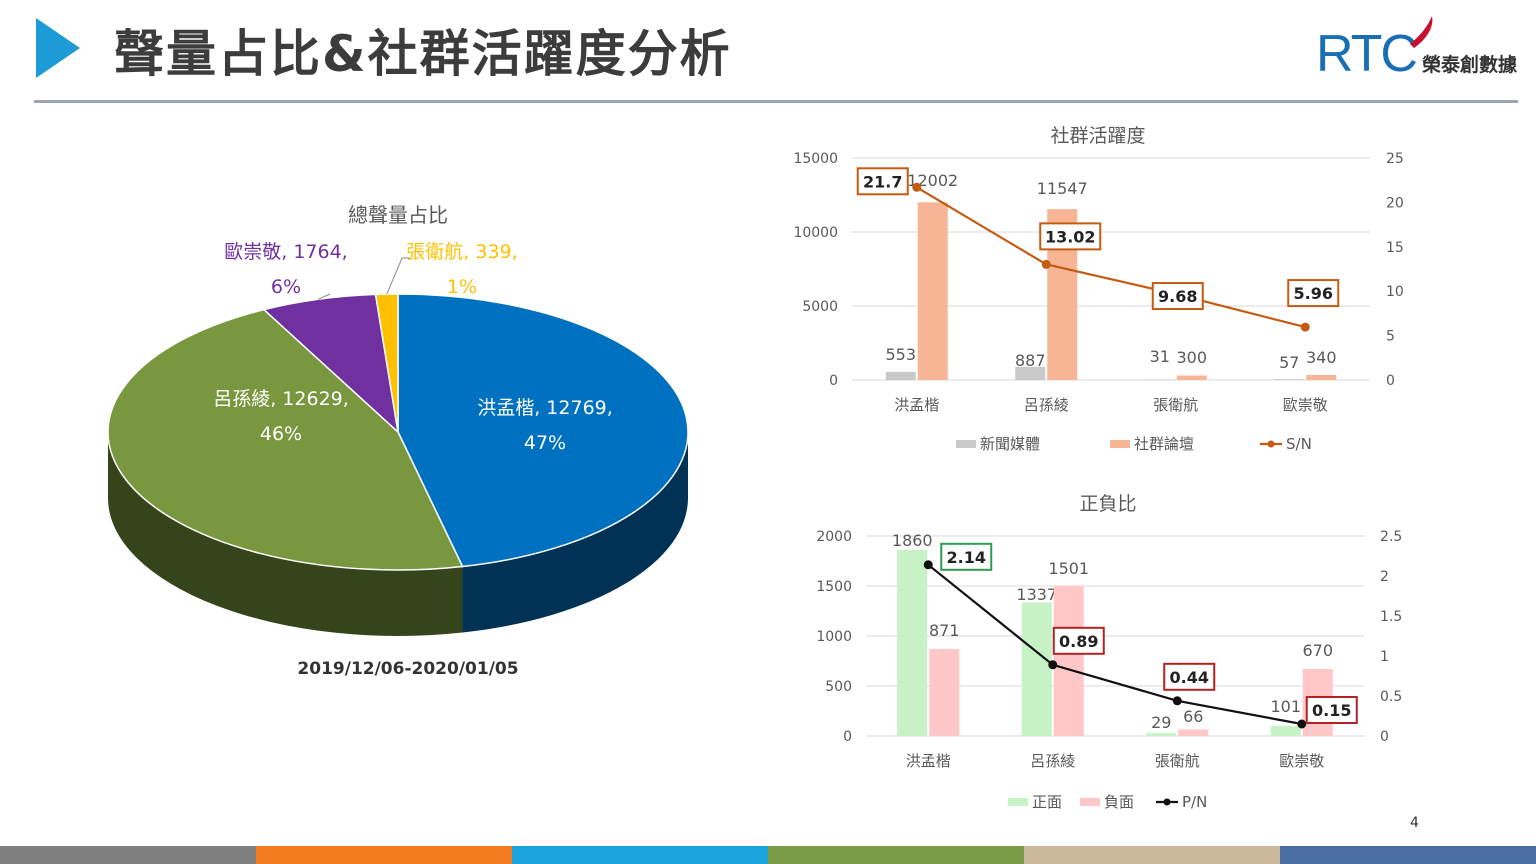 The width and height of the screenshot is (1536, 864). Describe the element at coordinates (1414, 823) in the screenshot. I see `page-number: 4` at that location.